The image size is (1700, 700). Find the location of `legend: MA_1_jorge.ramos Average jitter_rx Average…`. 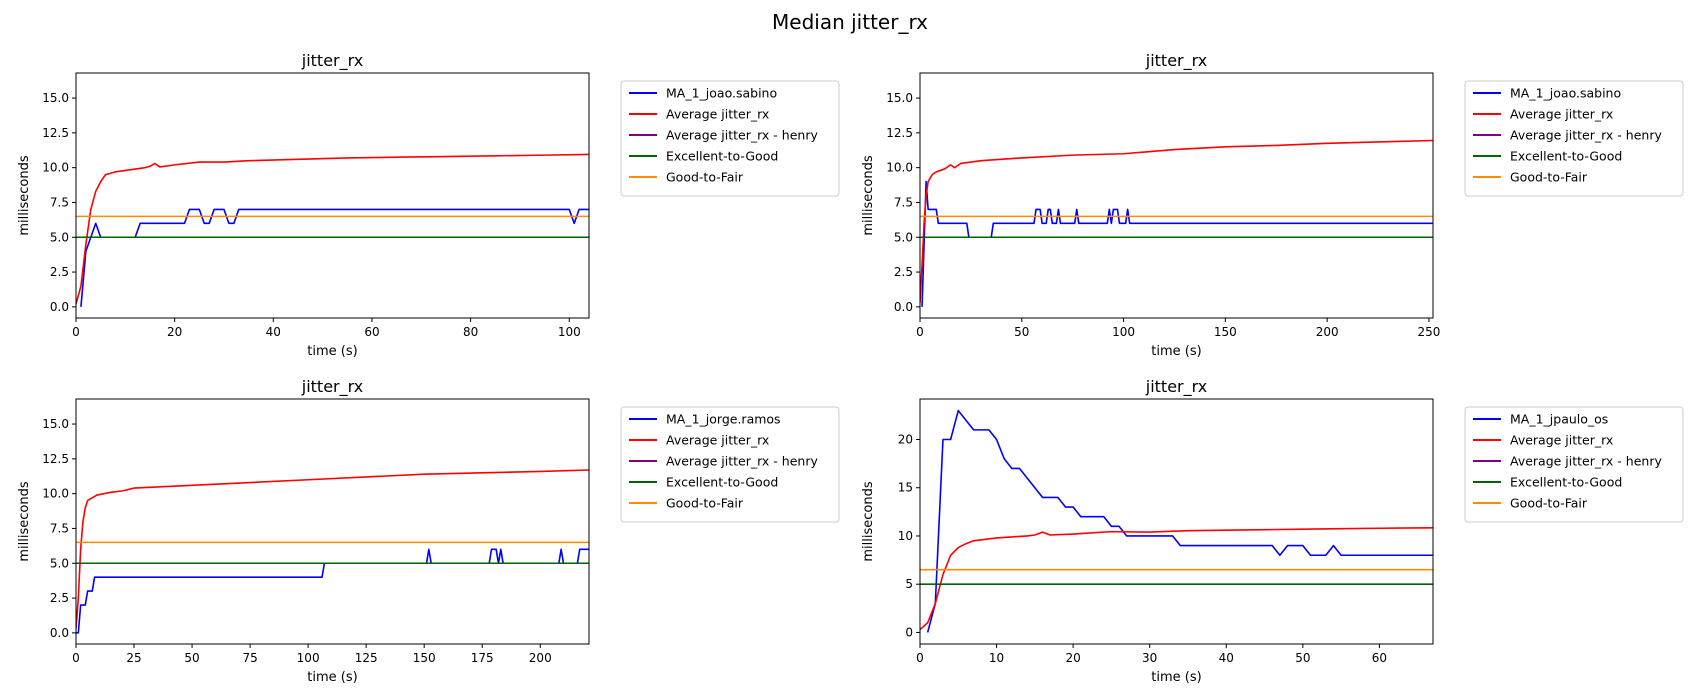

legend: MA_1_jorge.ramos Average jitter_rx Average… is located at coordinates (730, 464).